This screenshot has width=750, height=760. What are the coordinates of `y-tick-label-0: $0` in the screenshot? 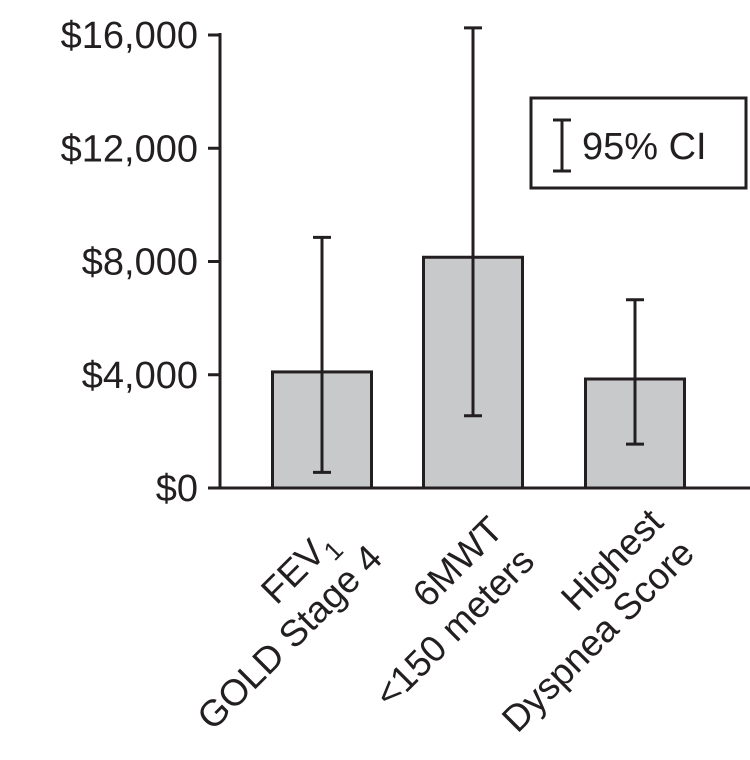 It's located at (177, 489).